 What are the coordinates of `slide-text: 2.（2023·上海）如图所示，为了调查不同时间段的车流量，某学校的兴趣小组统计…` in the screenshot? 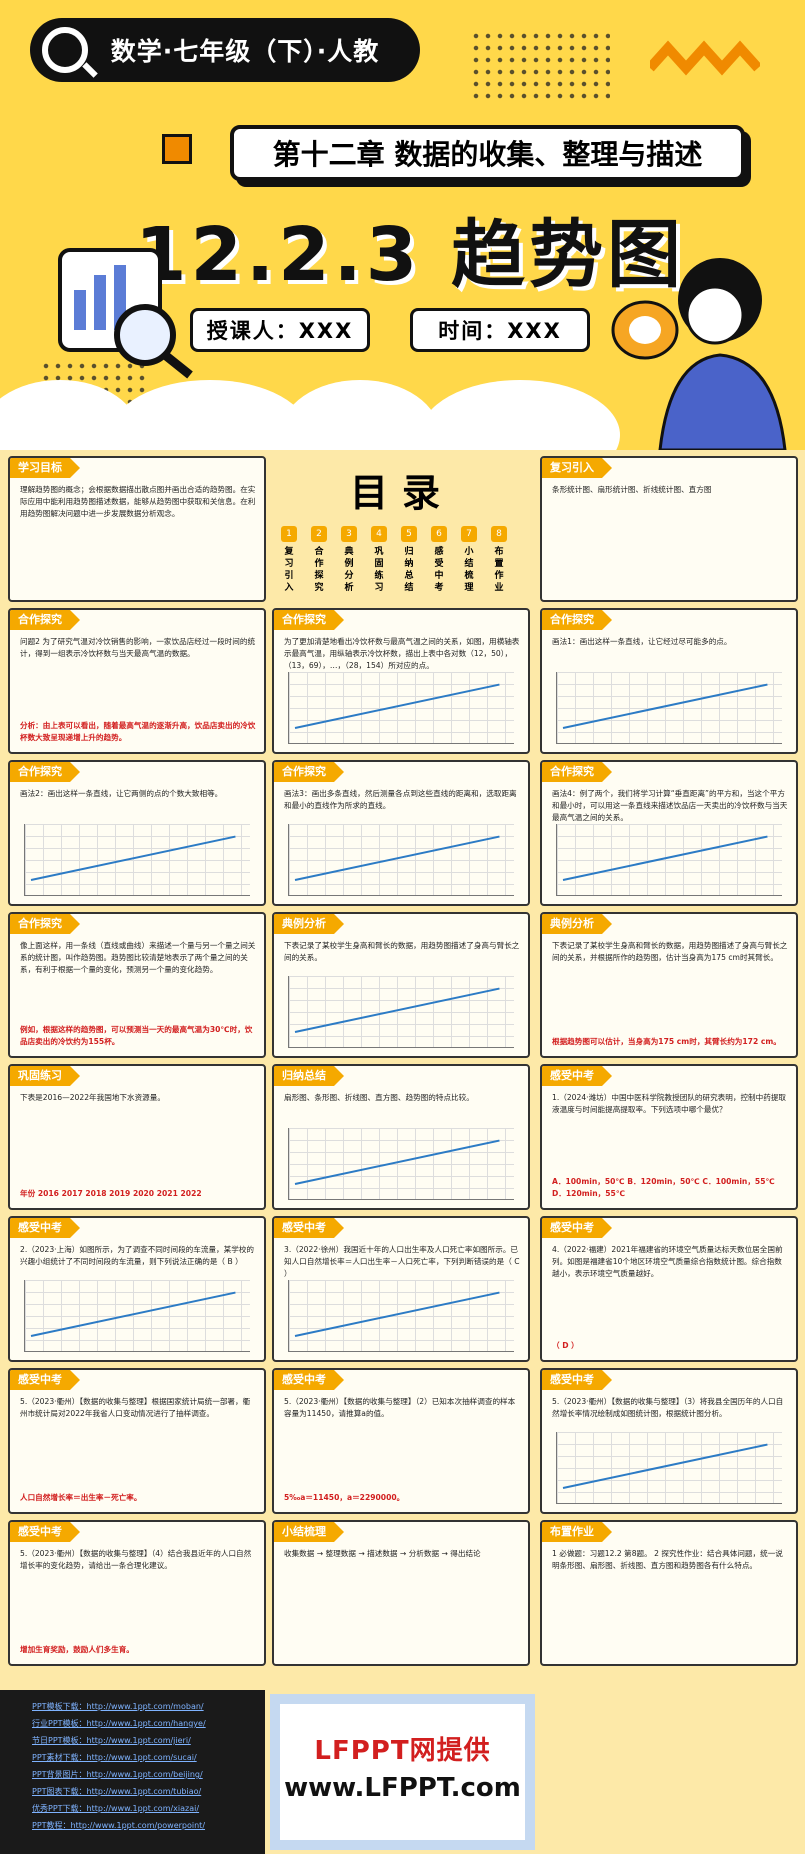 It's located at (137, 1255).